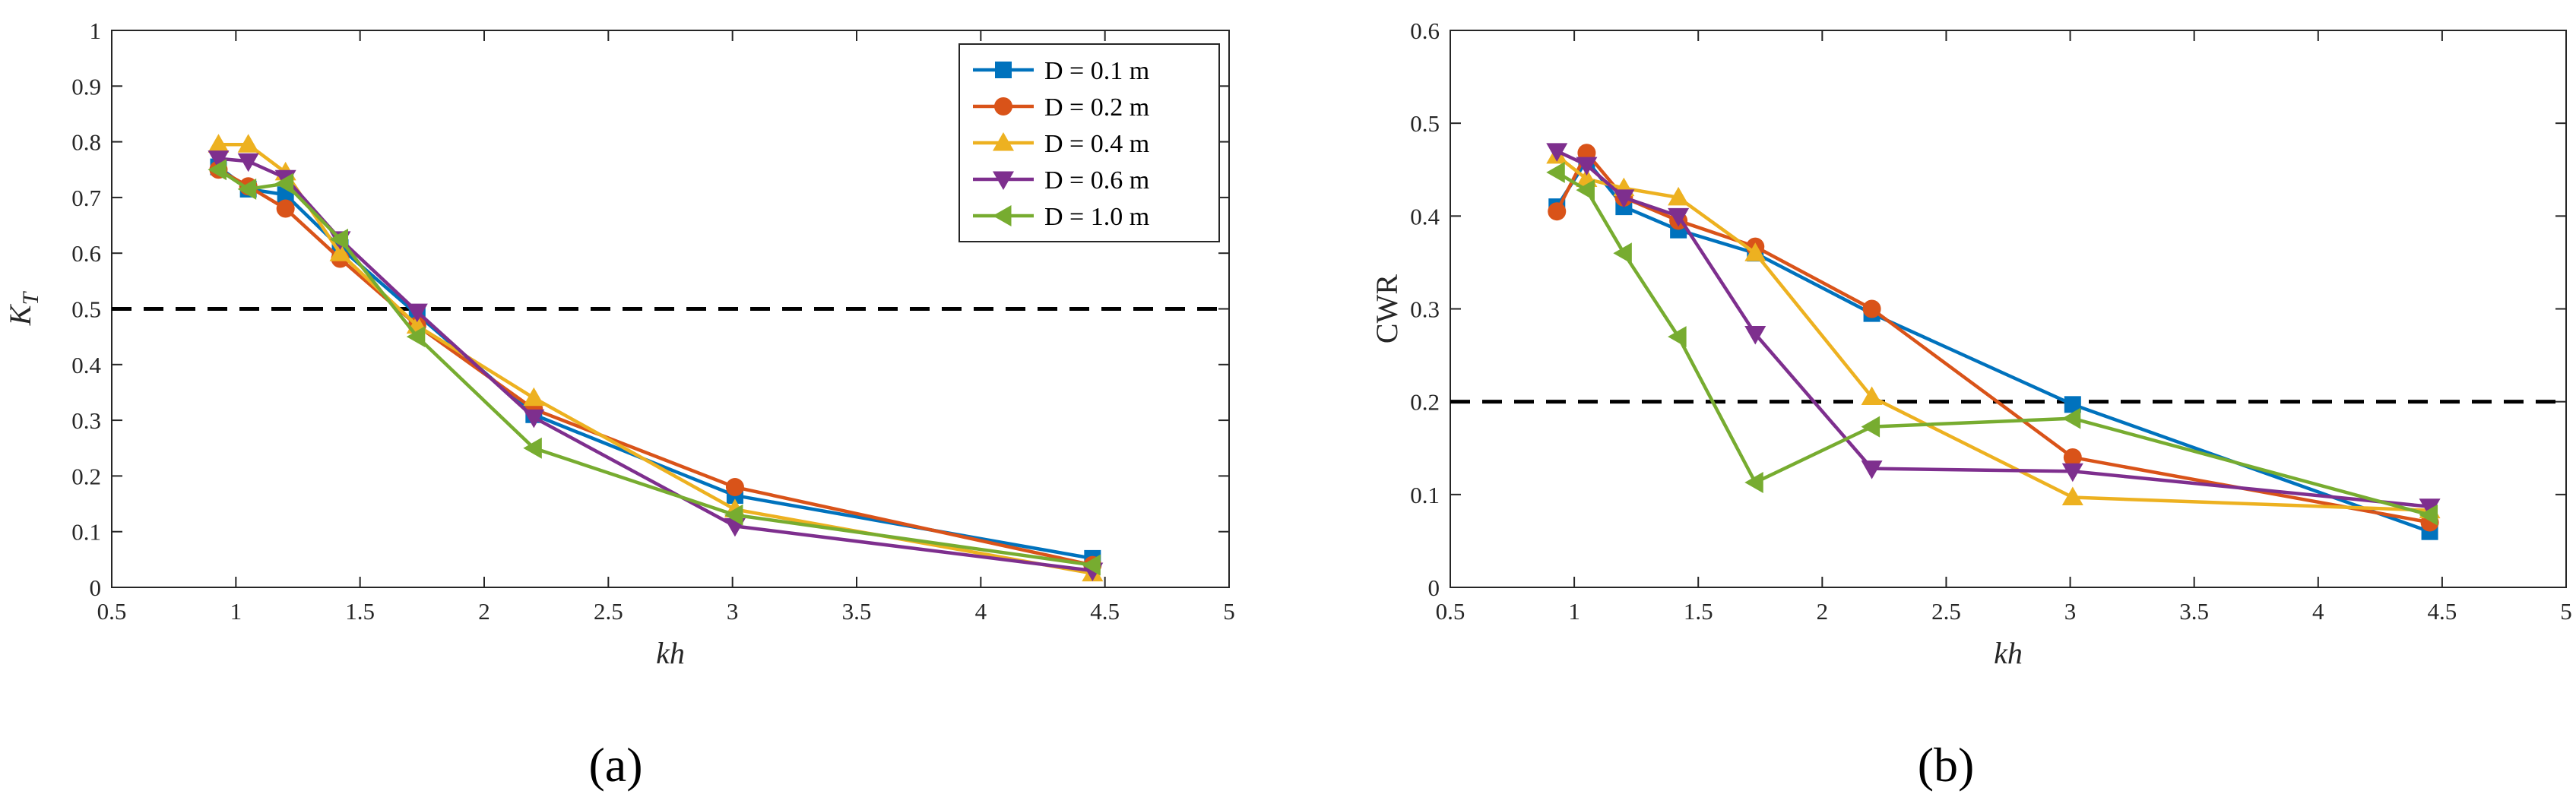  I want to click on legend-label: D = 0.6 m, so click(1096, 180).